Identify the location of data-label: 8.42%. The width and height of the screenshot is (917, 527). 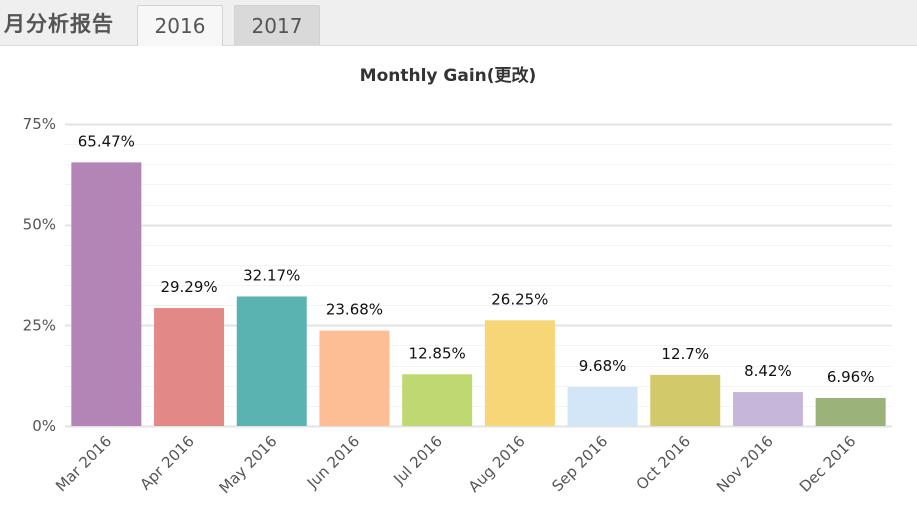
(768, 371).